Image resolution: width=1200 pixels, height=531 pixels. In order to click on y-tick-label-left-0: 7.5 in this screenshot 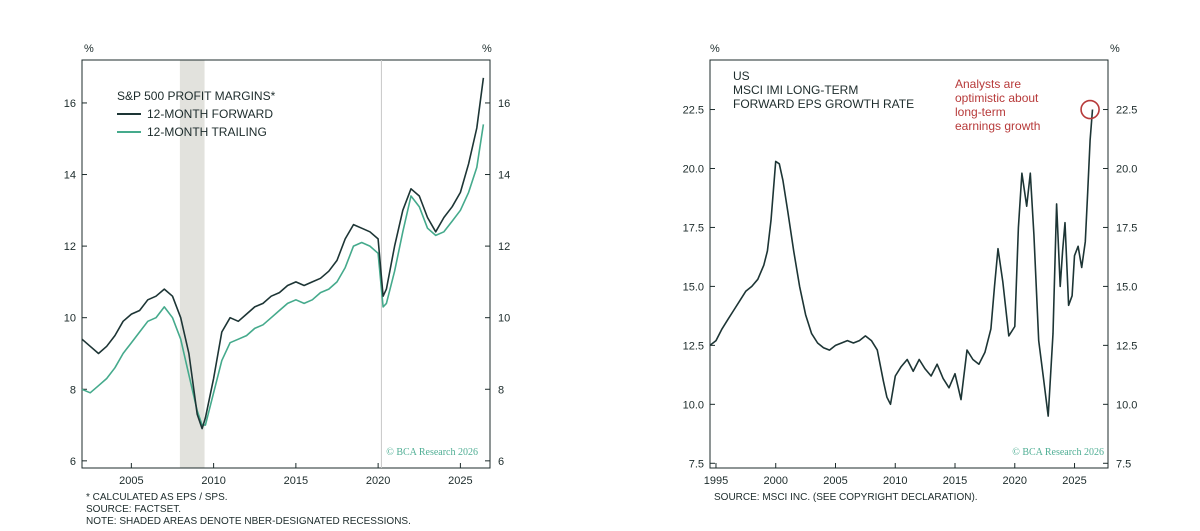, I will do `click(696, 464)`.